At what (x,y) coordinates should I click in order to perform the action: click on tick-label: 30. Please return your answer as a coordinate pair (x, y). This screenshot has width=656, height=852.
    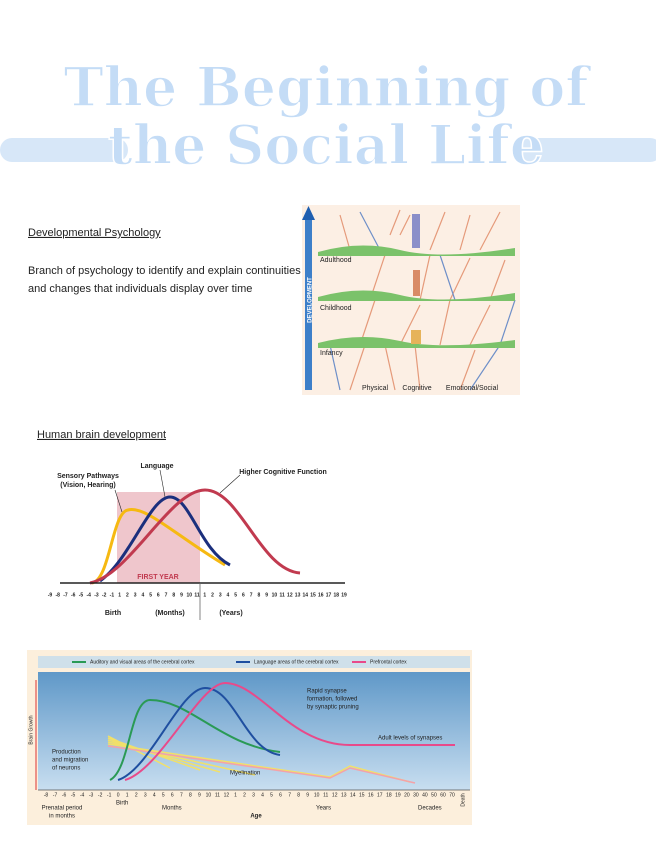
    Looking at the image, I should click on (416, 795).